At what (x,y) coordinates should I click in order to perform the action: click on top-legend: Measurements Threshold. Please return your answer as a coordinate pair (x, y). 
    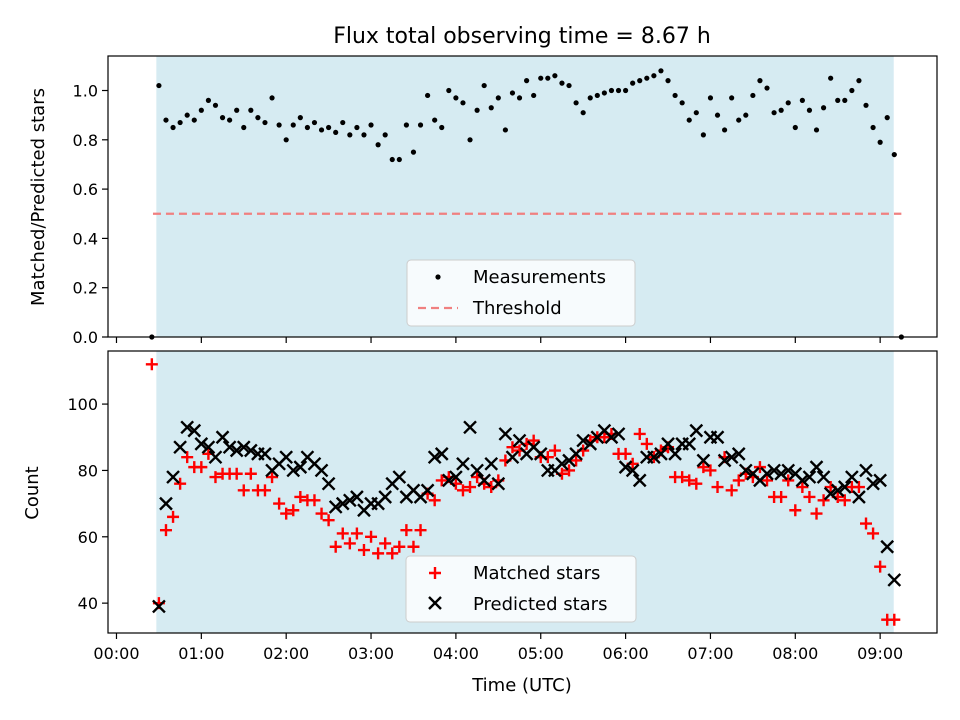
    Looking at the image, I should click on (521, 293).